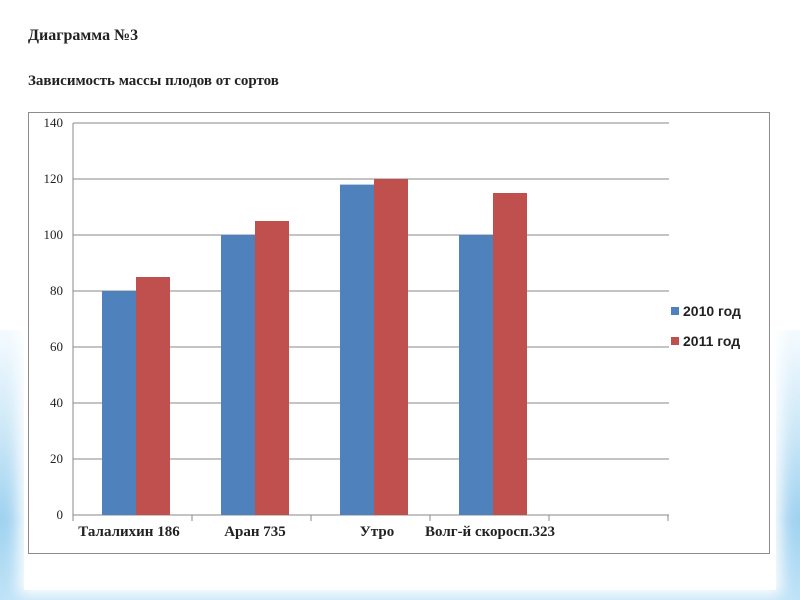 Image resolution: width=800 pixels, height=600 pixels. Describe the element at coordinates (377, 532) in the screenshot. I see `category-label: Утро` at that location.